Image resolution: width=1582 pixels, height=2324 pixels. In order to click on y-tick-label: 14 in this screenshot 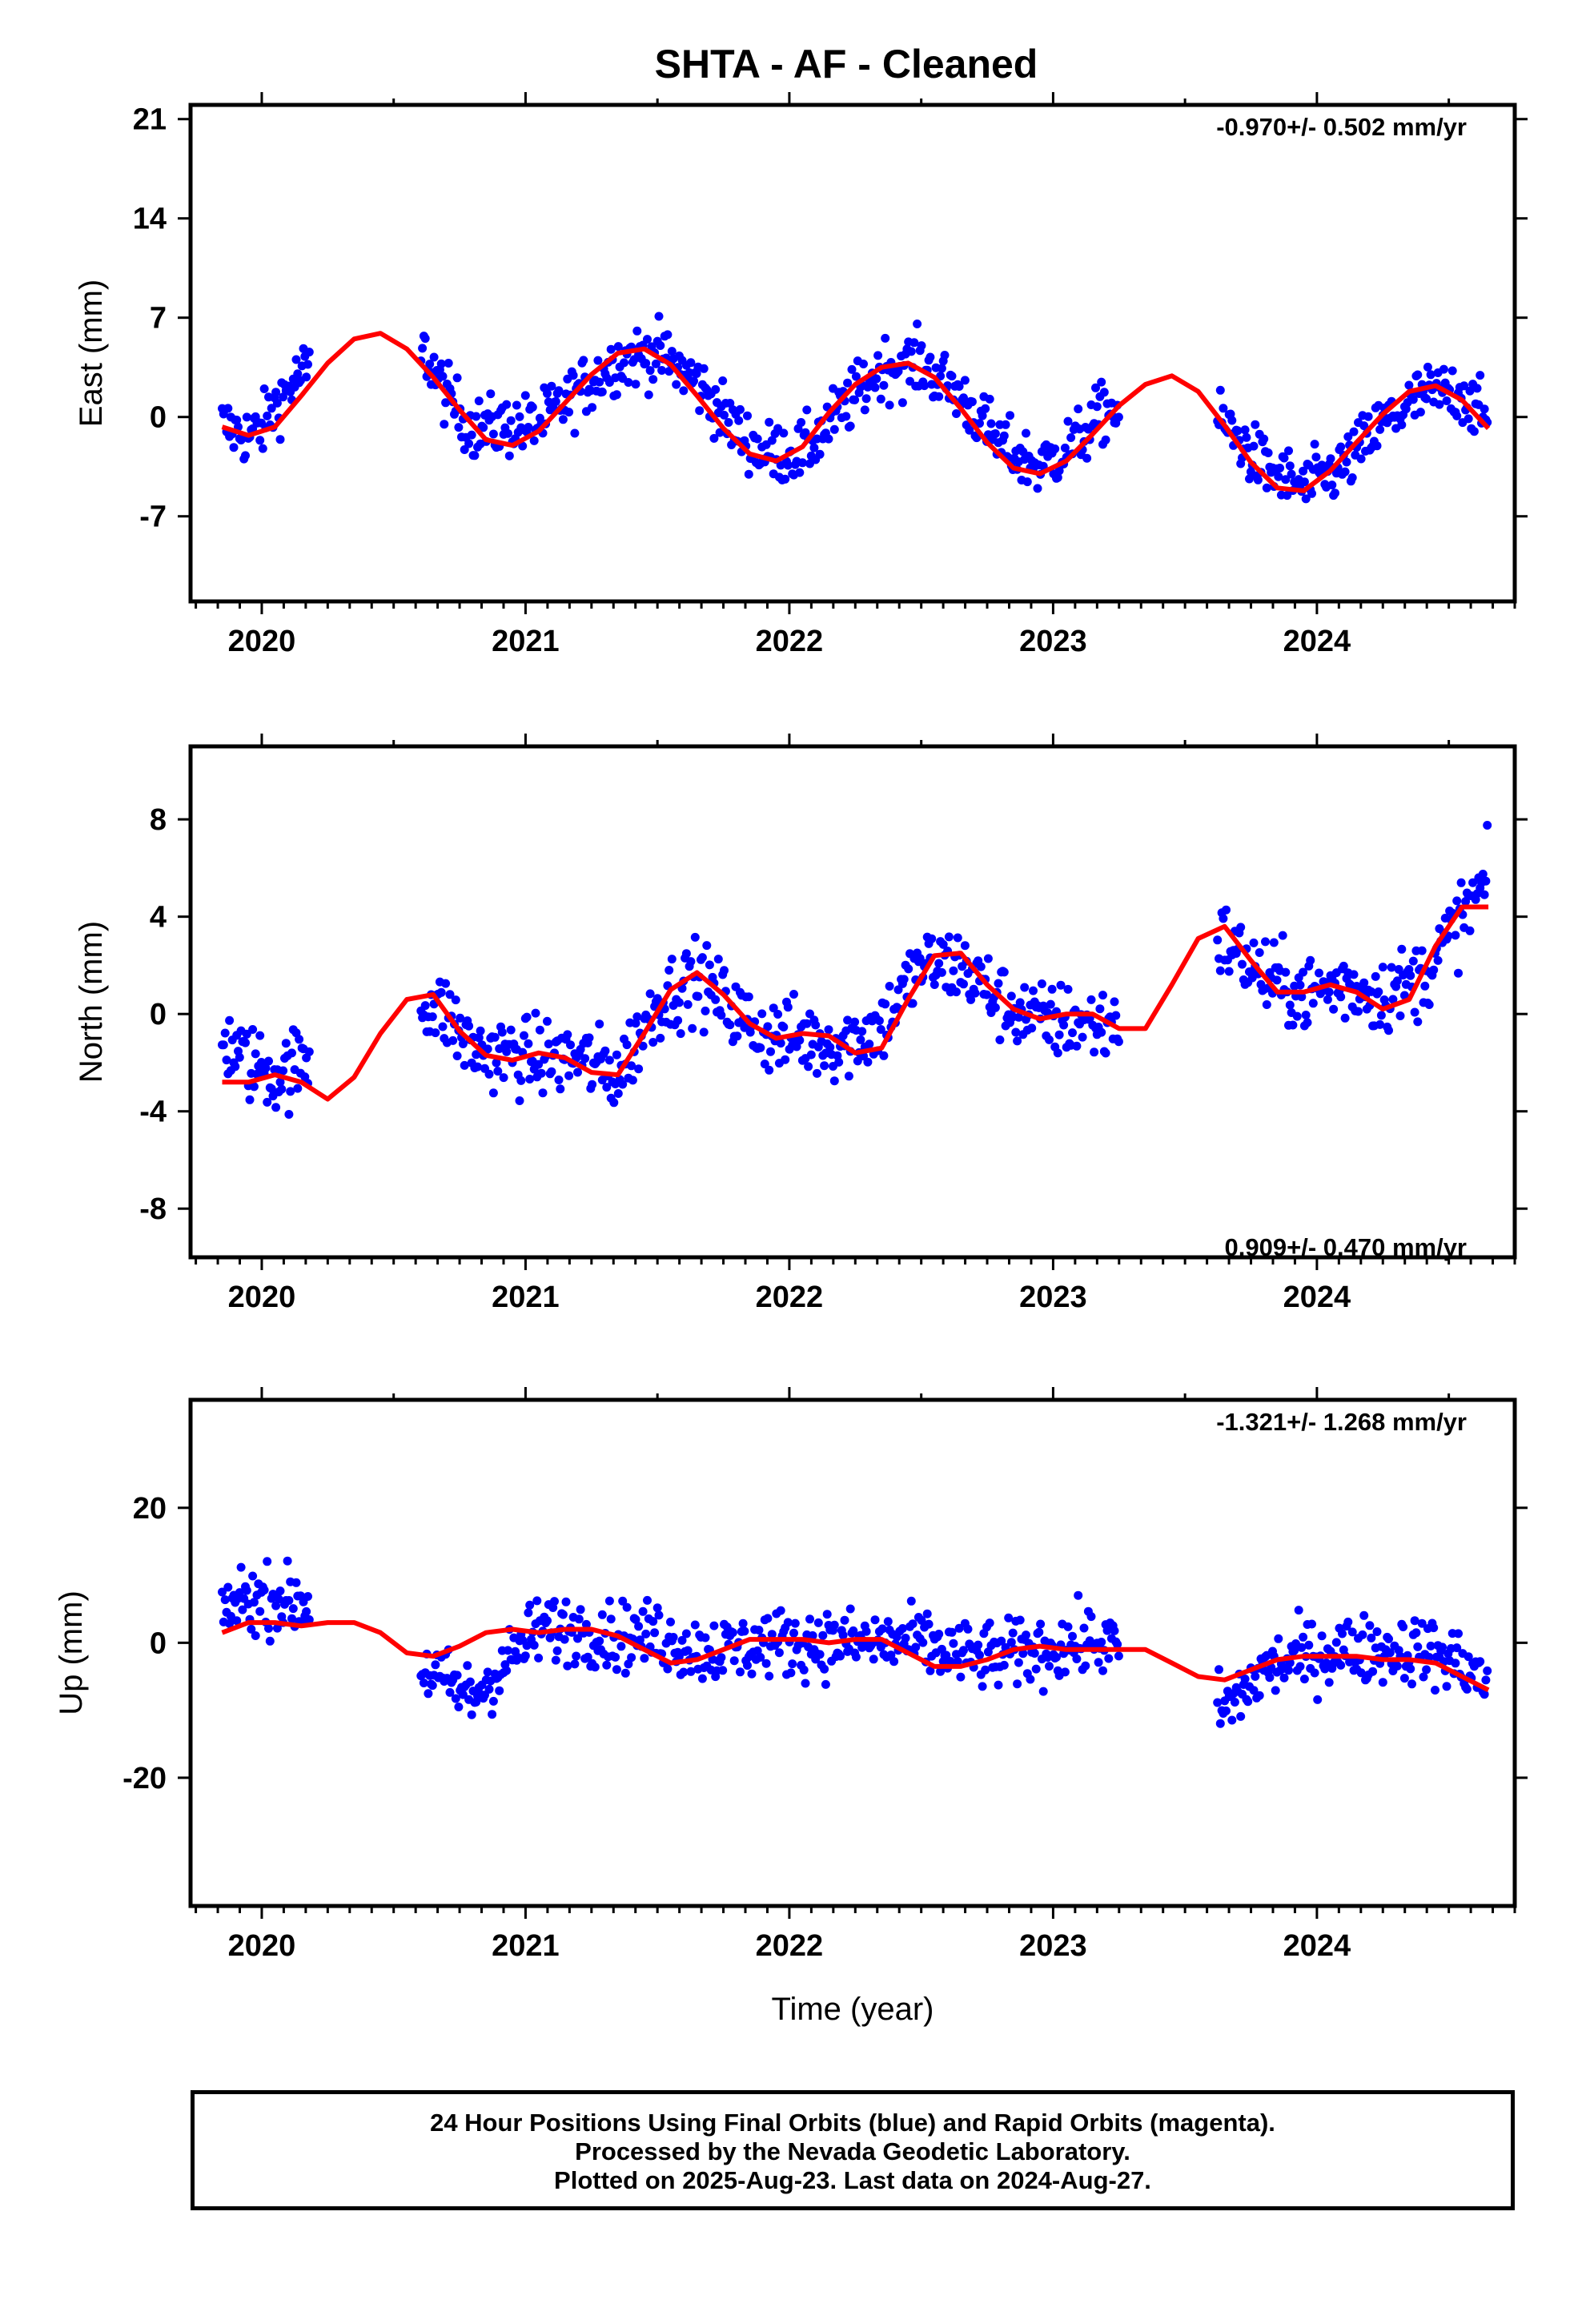, I will do `click(150, 219)`.